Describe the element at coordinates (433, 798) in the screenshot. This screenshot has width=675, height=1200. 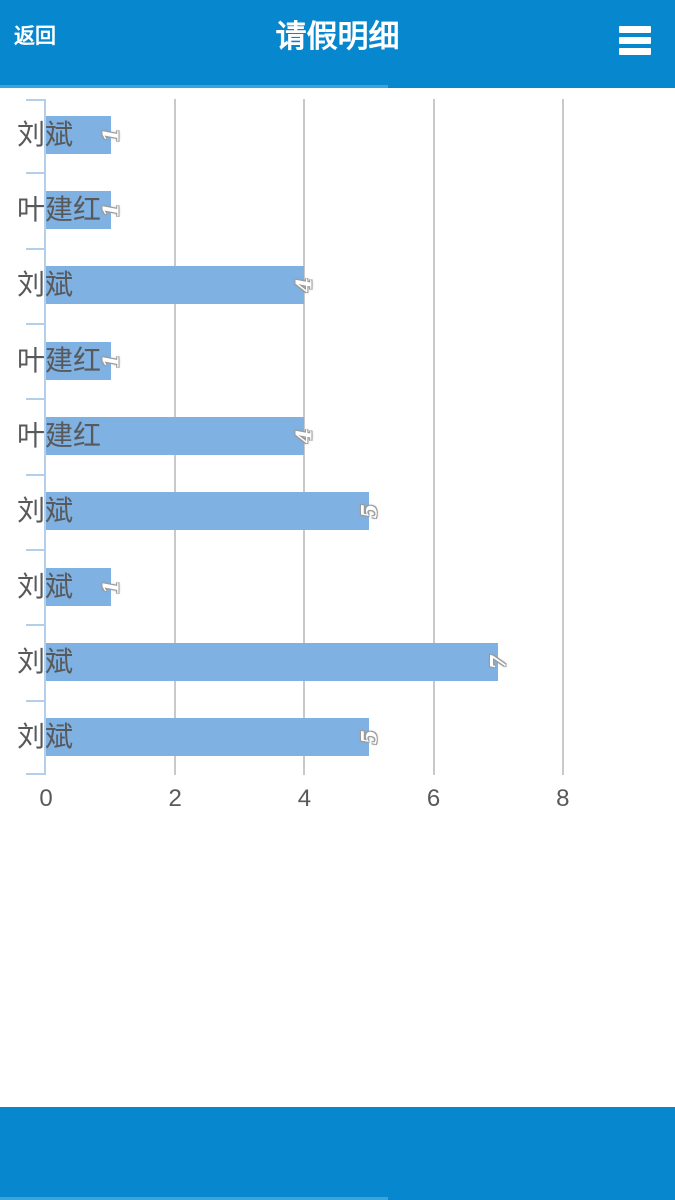
I see `x-tick-label: 6` at that location.